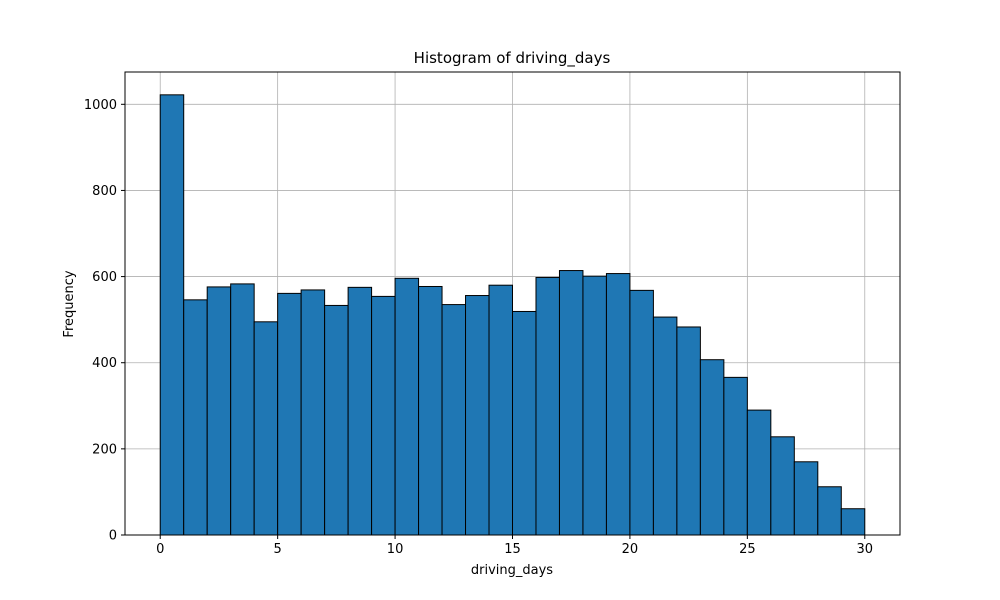  I want to click on y-tick-label: 0, so click(113, 536).